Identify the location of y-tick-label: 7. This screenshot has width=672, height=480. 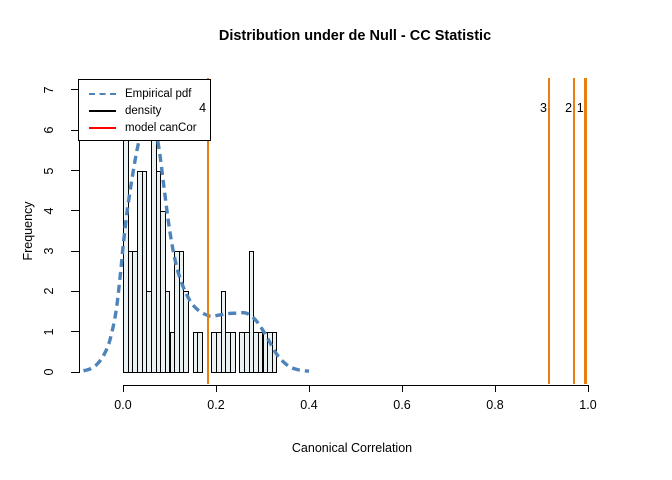
(49, 90).